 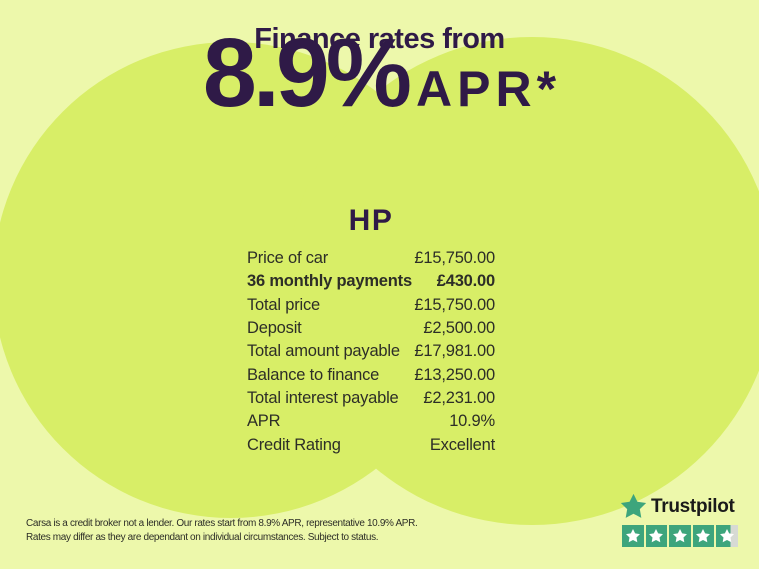 I want to click on row-label: 36 monthly payments, so click(x=329, y=281).